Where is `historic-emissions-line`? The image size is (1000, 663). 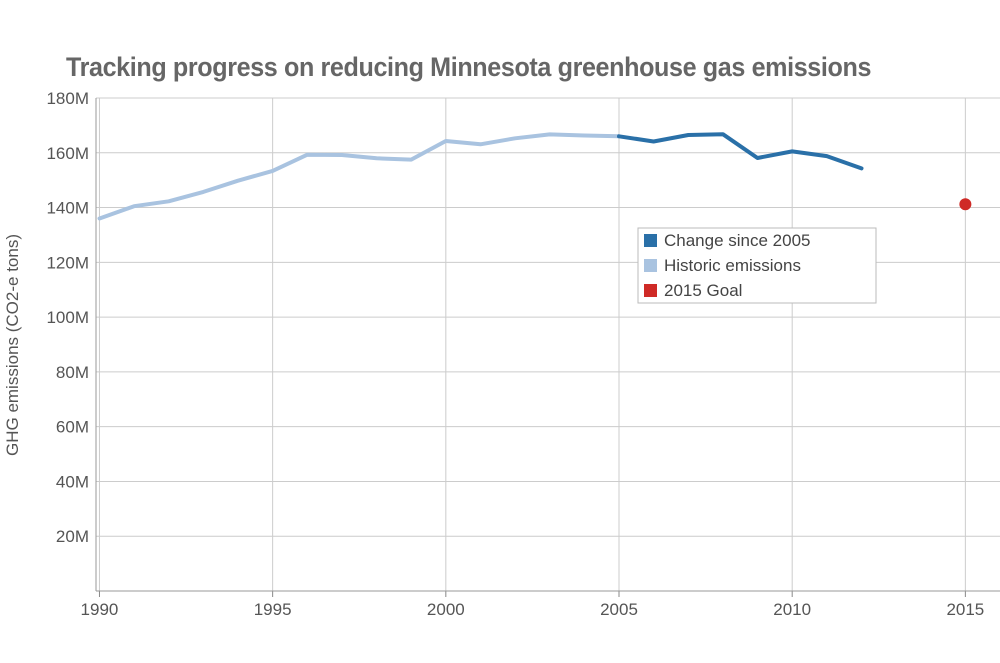
historic-emissions-line is located at coordinates (359, 176).